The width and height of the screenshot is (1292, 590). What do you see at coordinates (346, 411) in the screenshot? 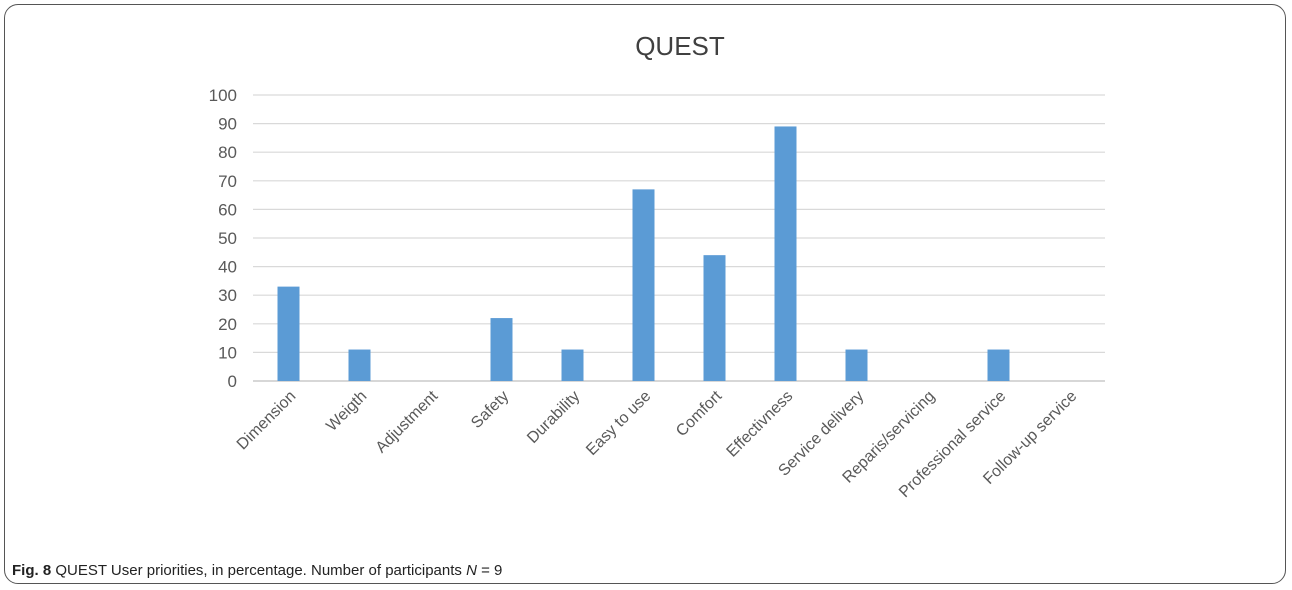
I see `x-tick-label: Weigth` at bounding box center [346, 411].